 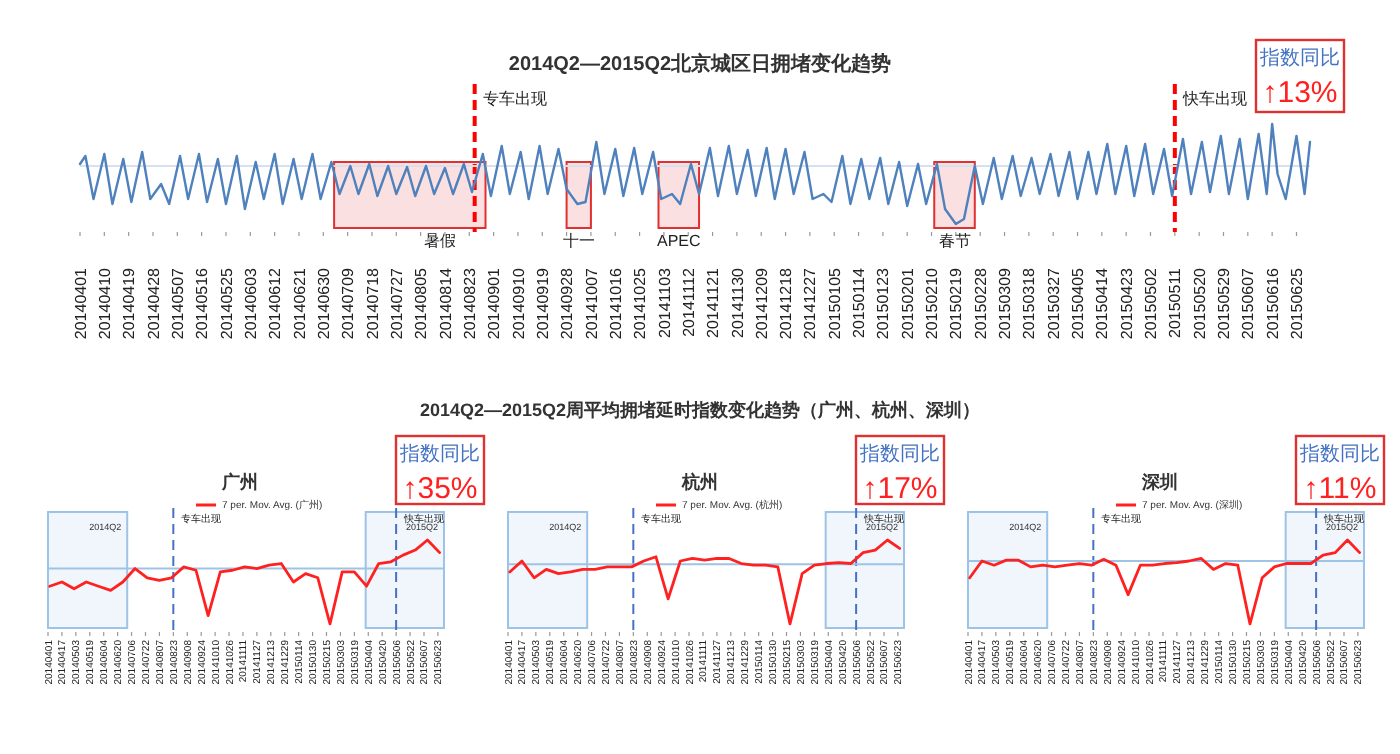 What do you see at coordinates (518, 303) in the screenshot?
I see `x-tick-label: 20140910` at bounding box center [518, 303].